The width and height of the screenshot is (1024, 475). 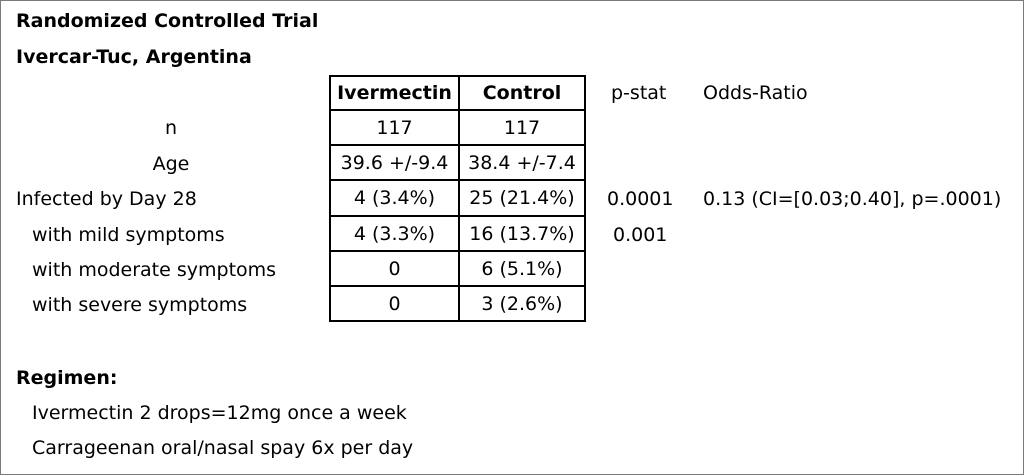 What do you see at coordinates (522, 93) in the screenshot?
I see `header-control: Control` at bounding box center [522, 93].